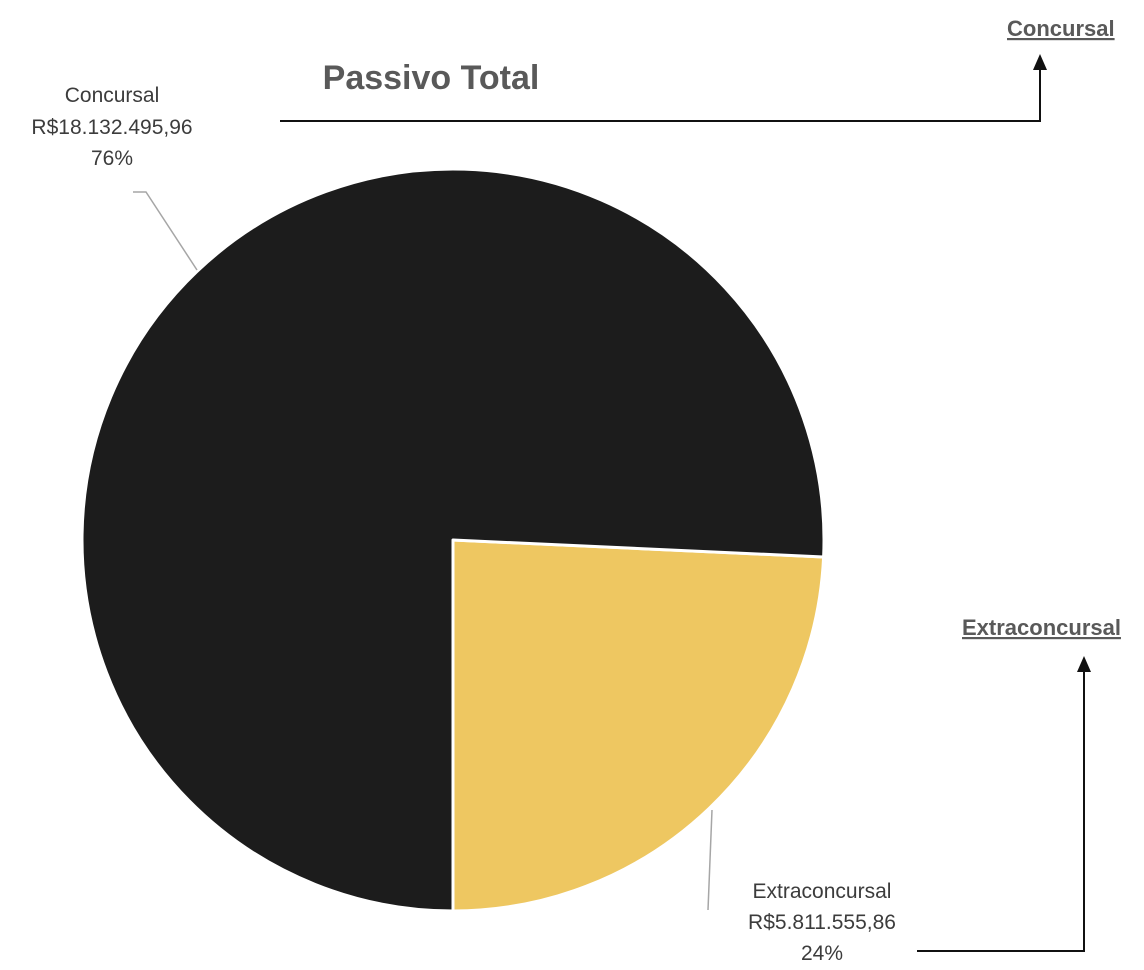 The height and width of the screenshot is (970, 1144). What do you see at coordinates (1061, 28) in the screenshot?
I see `legend-label-concursal: Concursal` at bounding box center [1061, 28].